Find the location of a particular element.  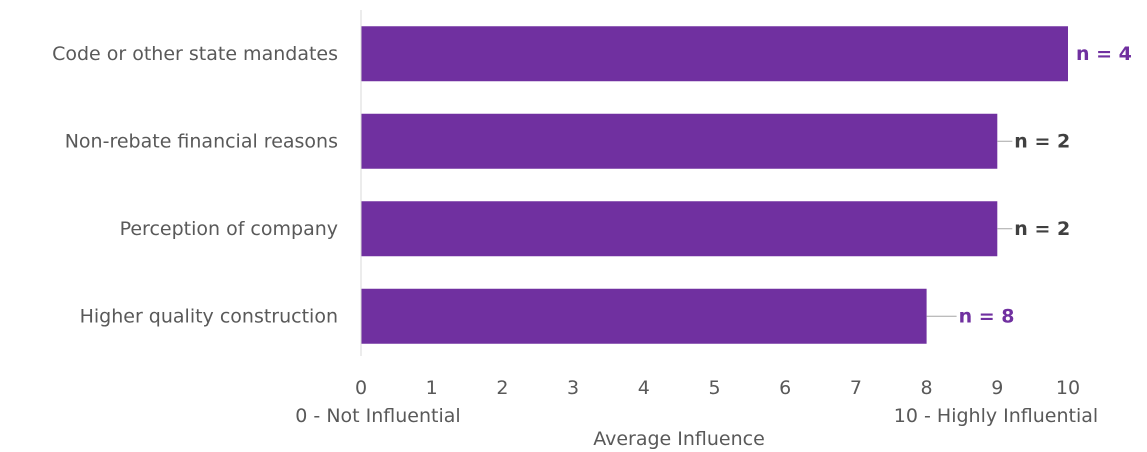

data-label: n = 8 is located at coordinates (987, 316).